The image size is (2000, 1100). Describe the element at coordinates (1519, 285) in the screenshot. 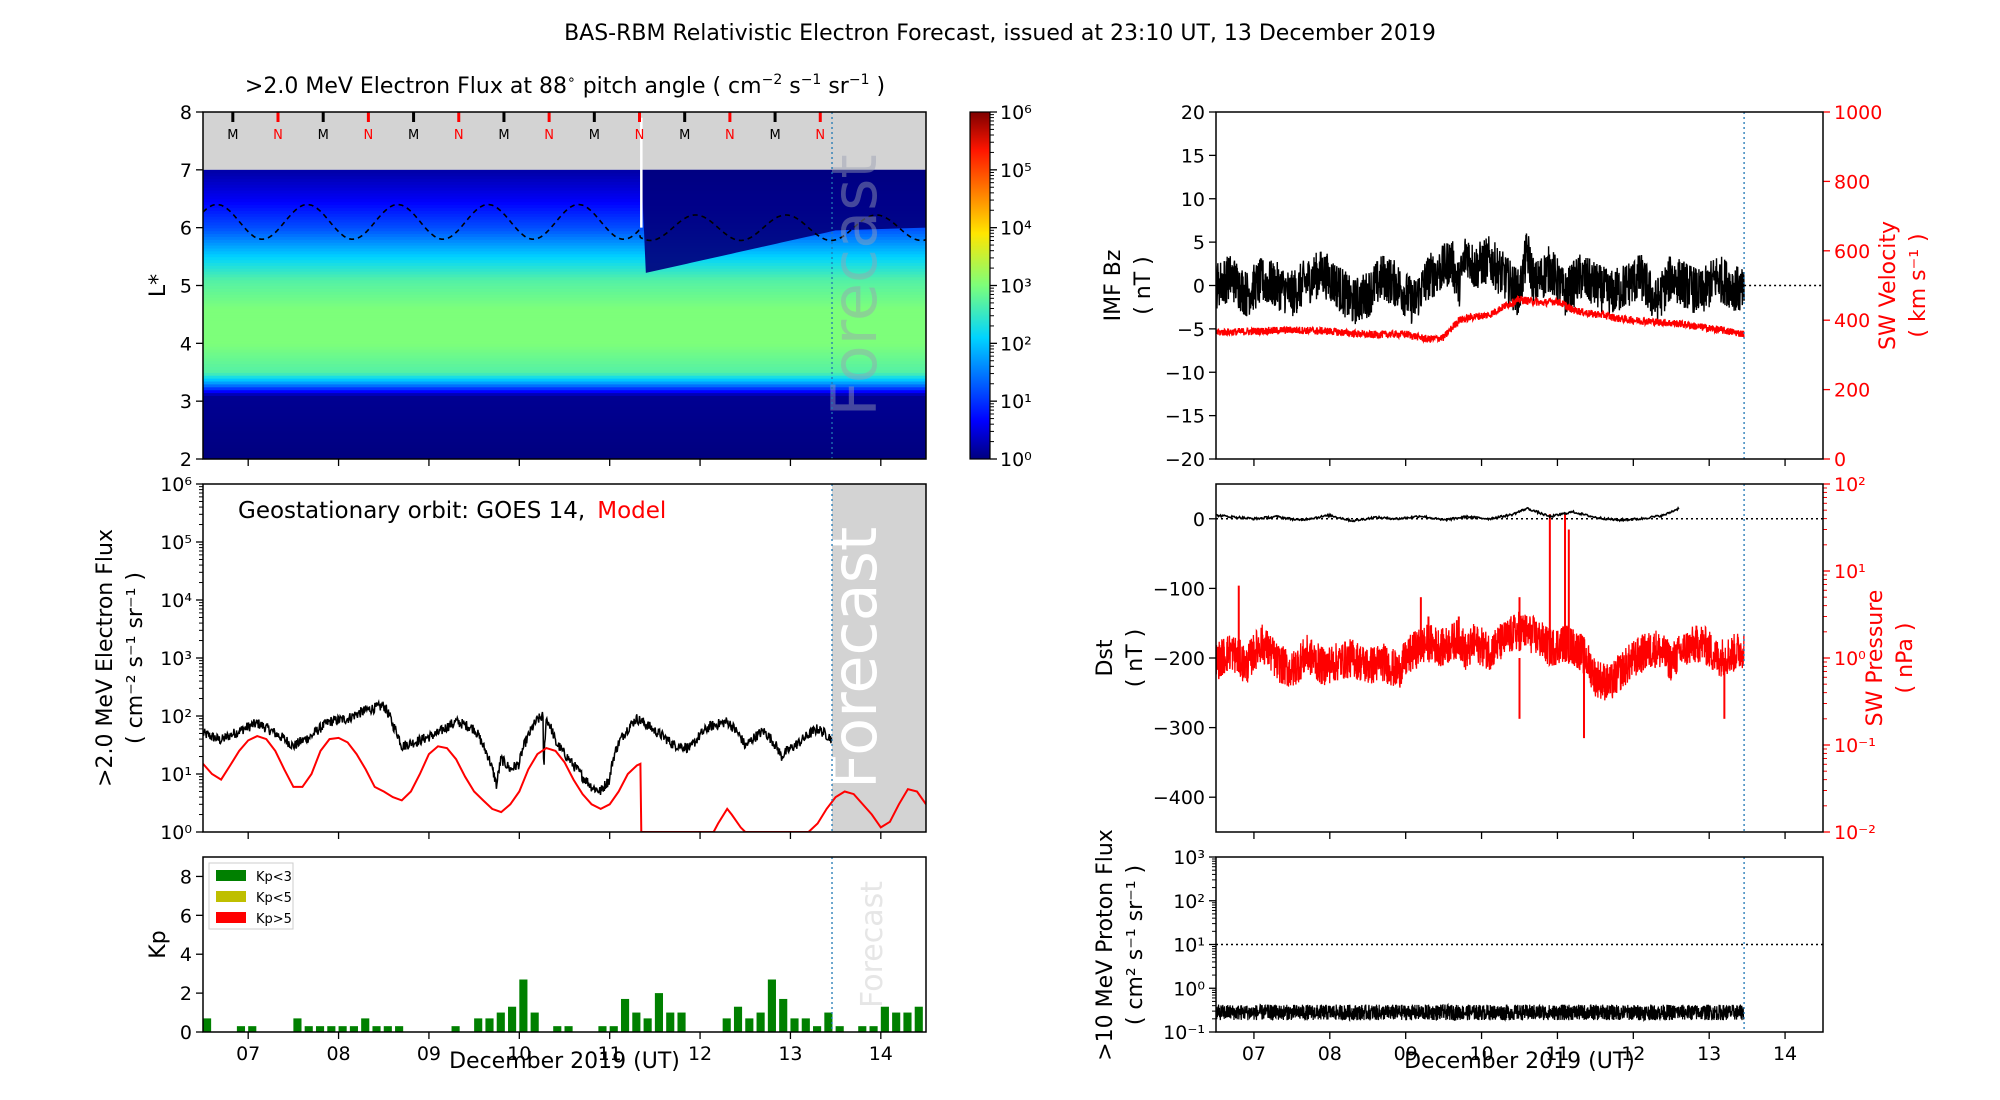

I see `imf-frame` at that location.